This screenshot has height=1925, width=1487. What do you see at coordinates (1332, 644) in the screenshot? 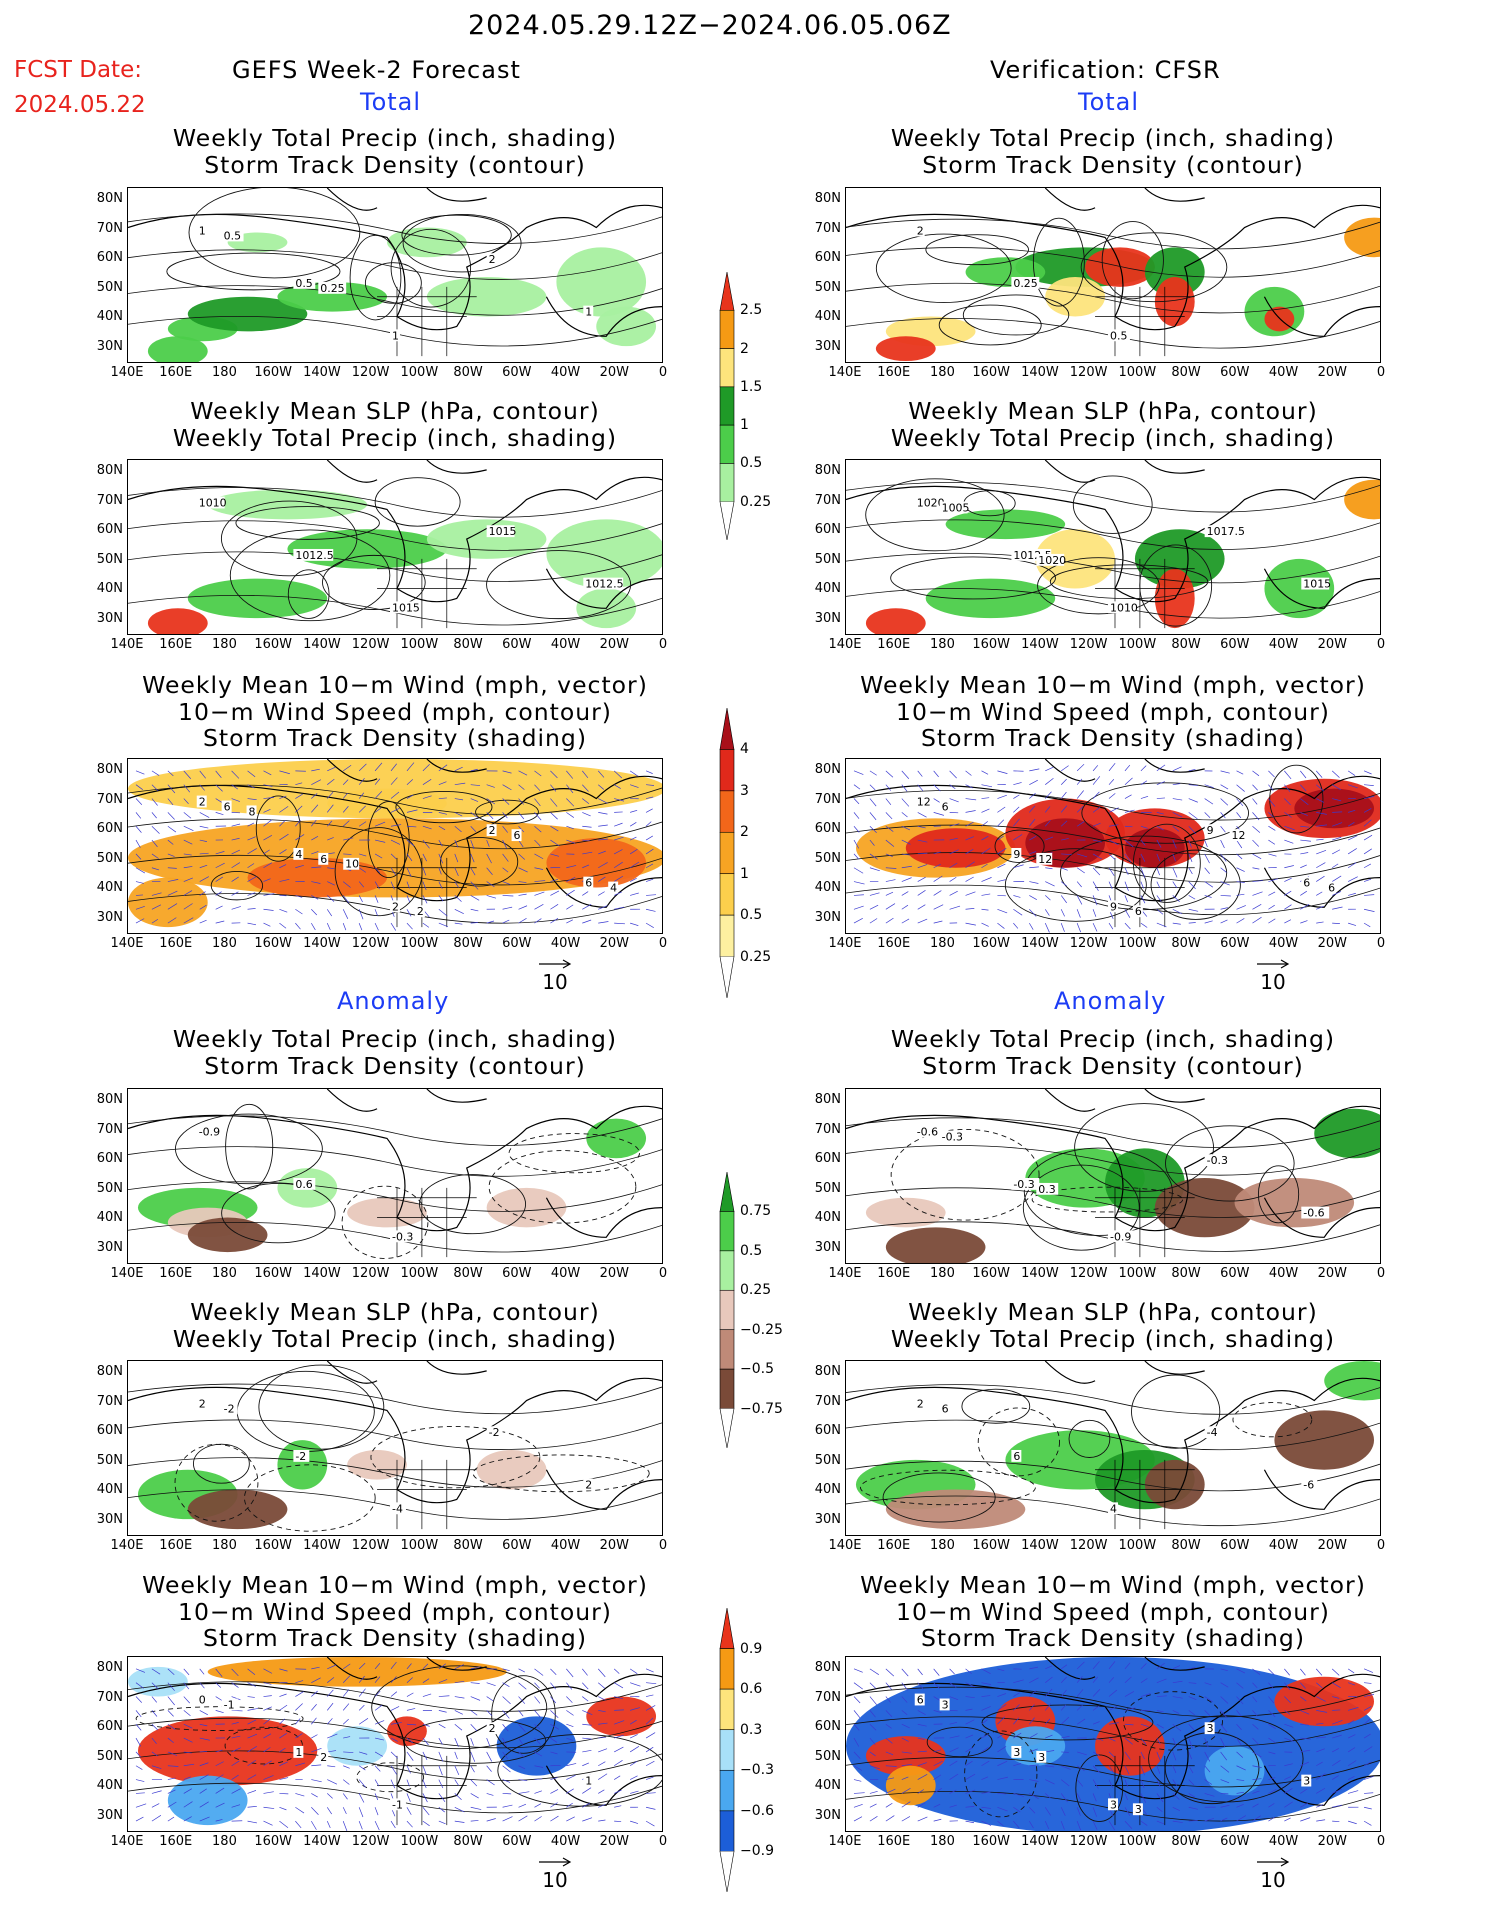
I see `longitude-tick-label: 20W` at bounding box center [1332, 644].